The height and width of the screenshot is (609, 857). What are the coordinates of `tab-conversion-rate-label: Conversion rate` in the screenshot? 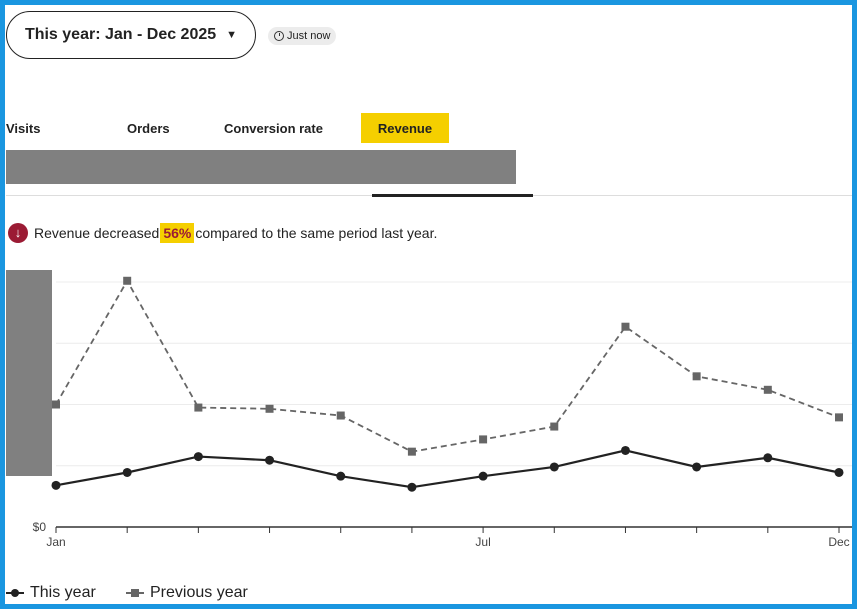 It's located at (273, 128).